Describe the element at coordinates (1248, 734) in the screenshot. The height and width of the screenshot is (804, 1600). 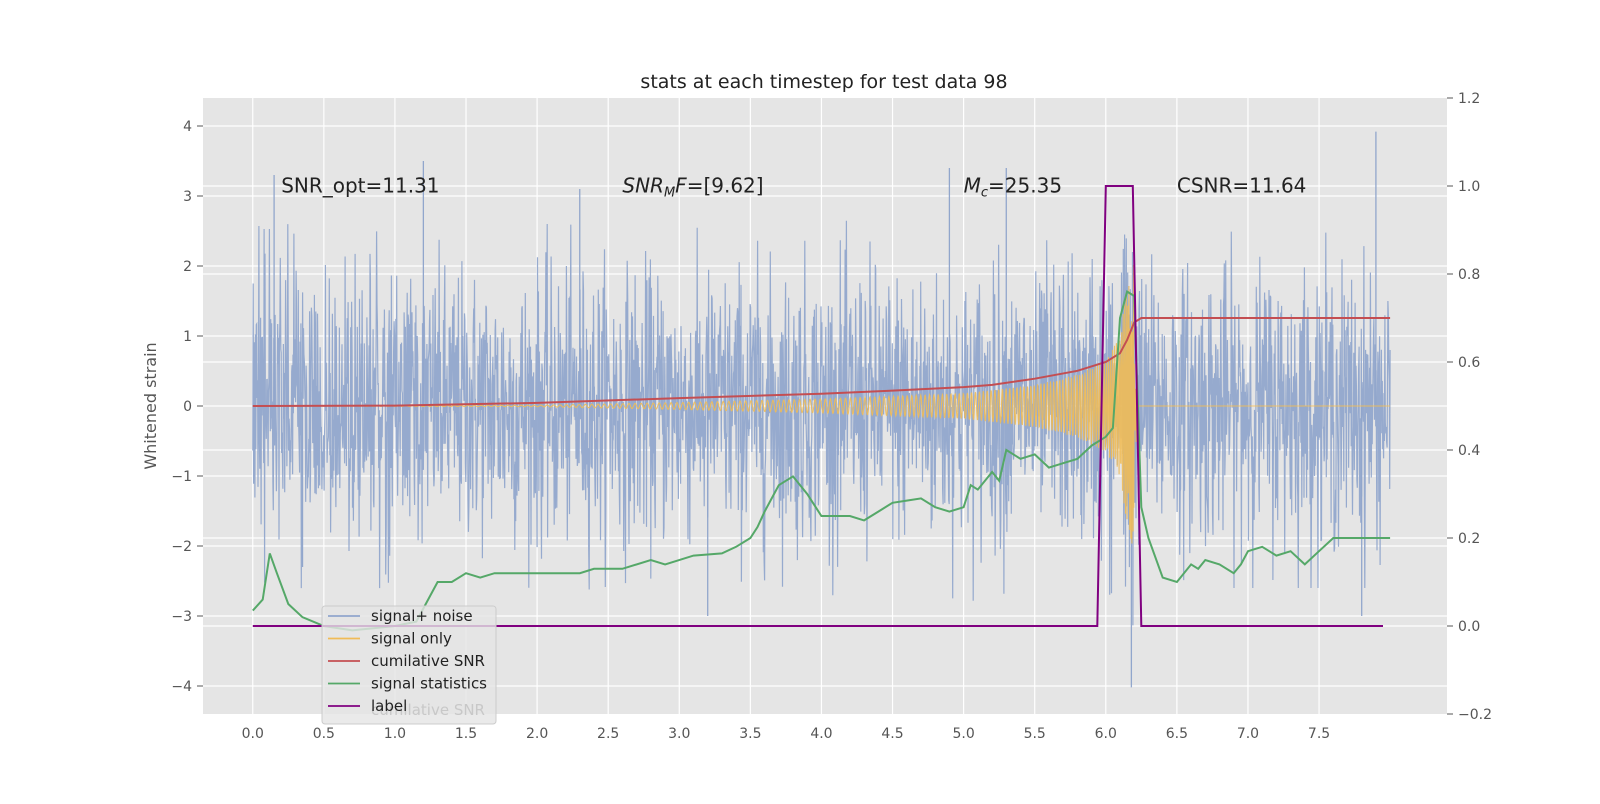
I see `x-tick-label: 7.0` at that location.